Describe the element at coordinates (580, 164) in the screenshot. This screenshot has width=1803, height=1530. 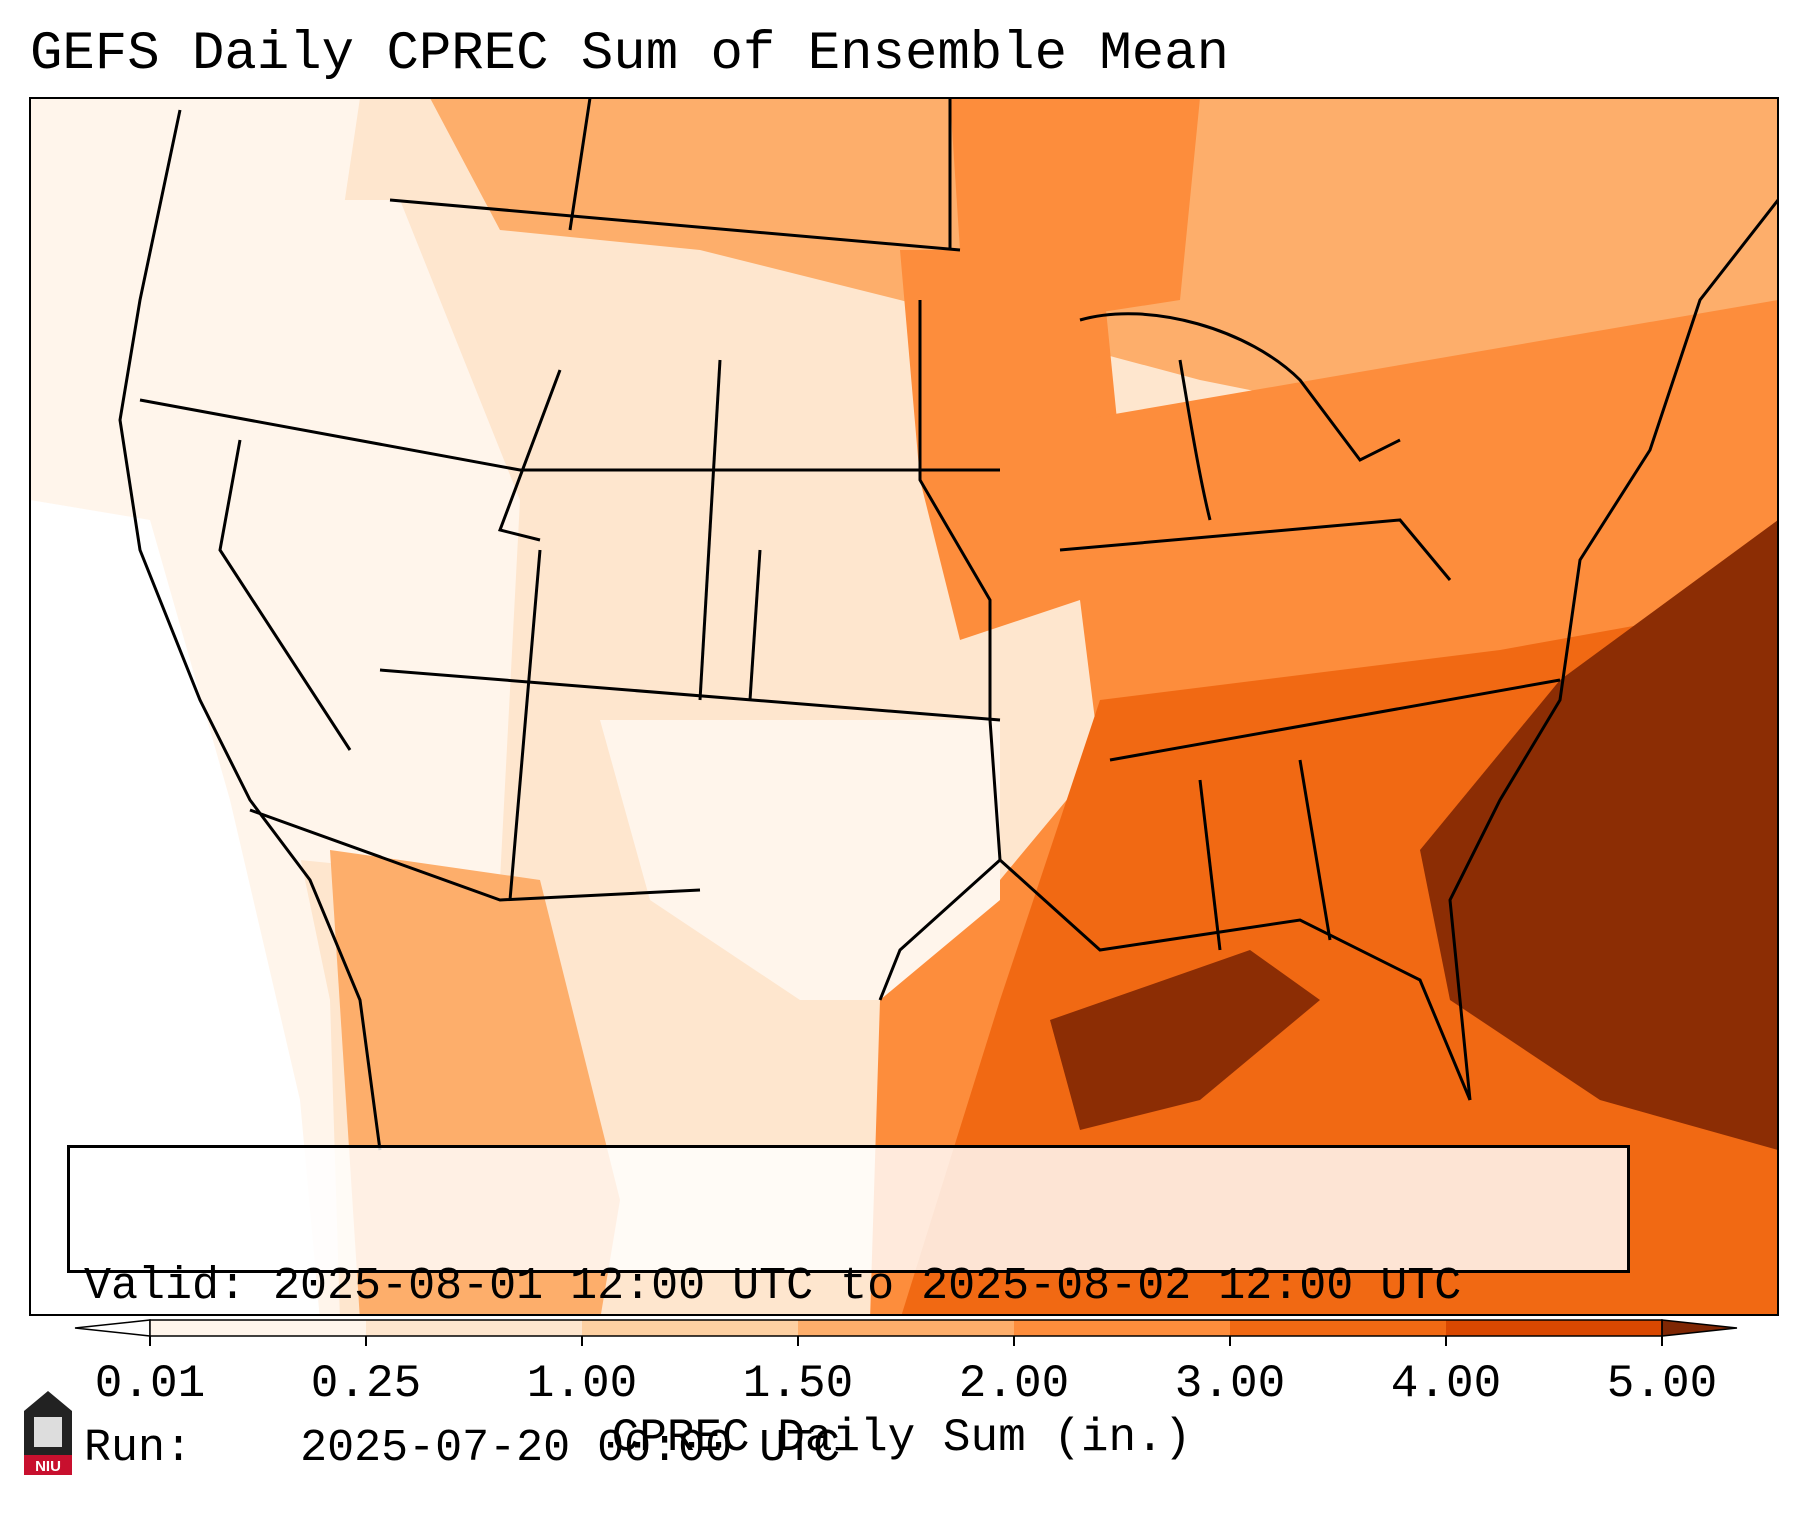
I see `montana-canada-line` at that location.